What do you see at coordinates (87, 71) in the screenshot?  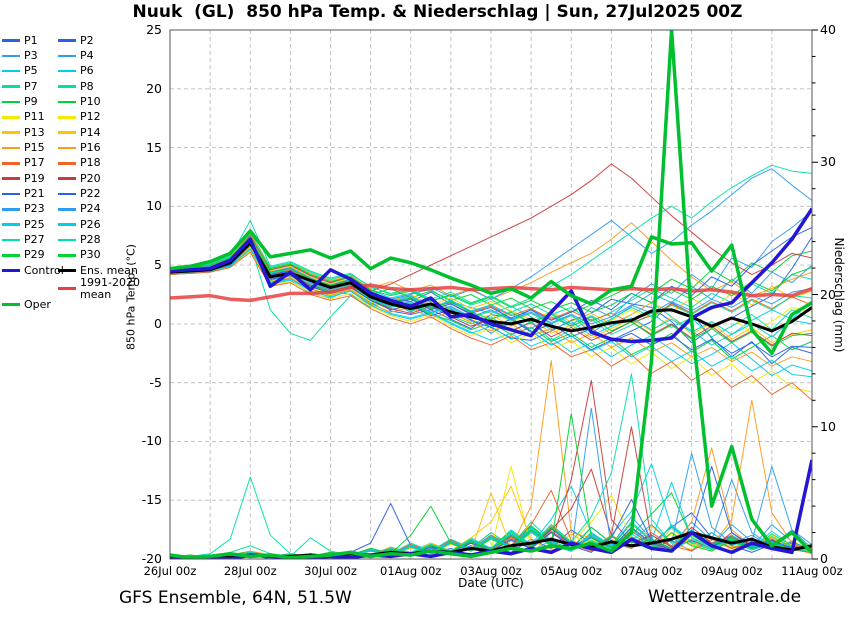 I see `legend-p6-label: P6` at bounding box center [87, 71].